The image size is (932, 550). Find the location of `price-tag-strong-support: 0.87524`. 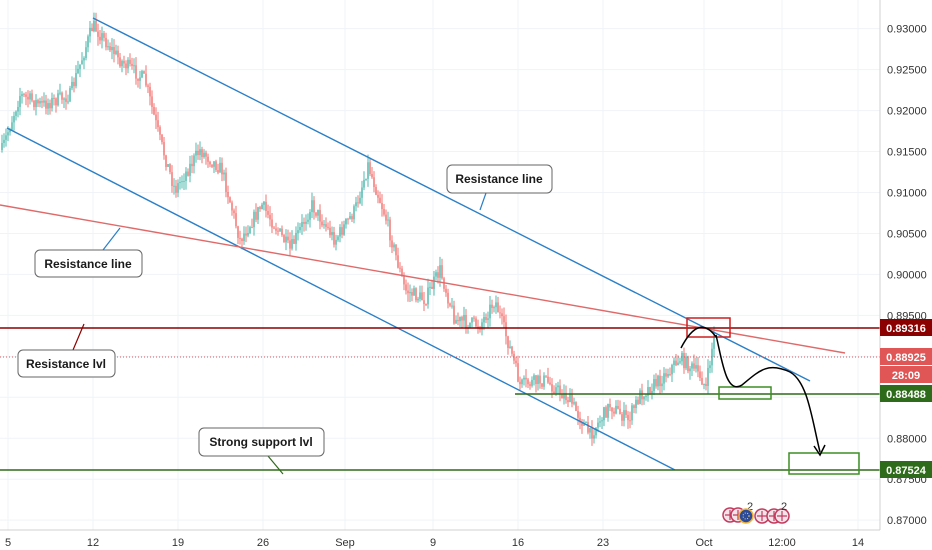

price-tag-strong-support: 0.87524 is located at coordinates (906, 469).